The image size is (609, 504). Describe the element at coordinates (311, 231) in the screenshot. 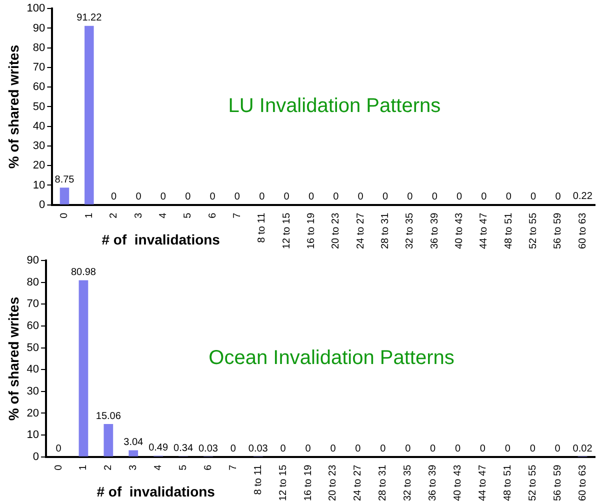

I see `x-tick-label: 16 to 19` at that location.